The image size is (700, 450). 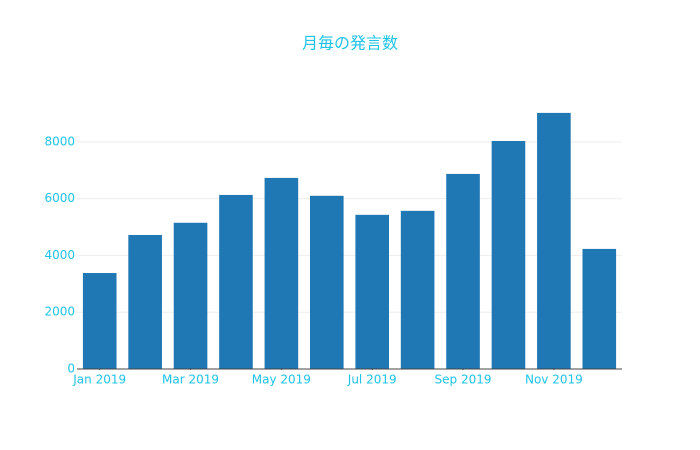 What do you see at coordinates (554, 380) in the screenshot?
I see `x-tick-label: Nov 2019` at bounding box center [554, 380].